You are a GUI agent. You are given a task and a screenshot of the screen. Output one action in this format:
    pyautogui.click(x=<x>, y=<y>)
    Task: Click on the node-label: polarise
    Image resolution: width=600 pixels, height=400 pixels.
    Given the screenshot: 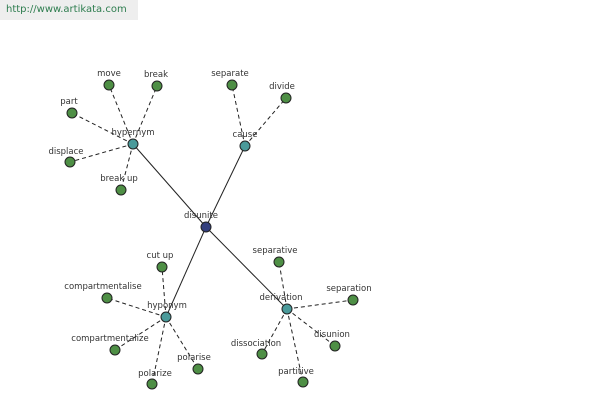 What is the action you would take?
    pyautogui.click(x=194, y=358)
    